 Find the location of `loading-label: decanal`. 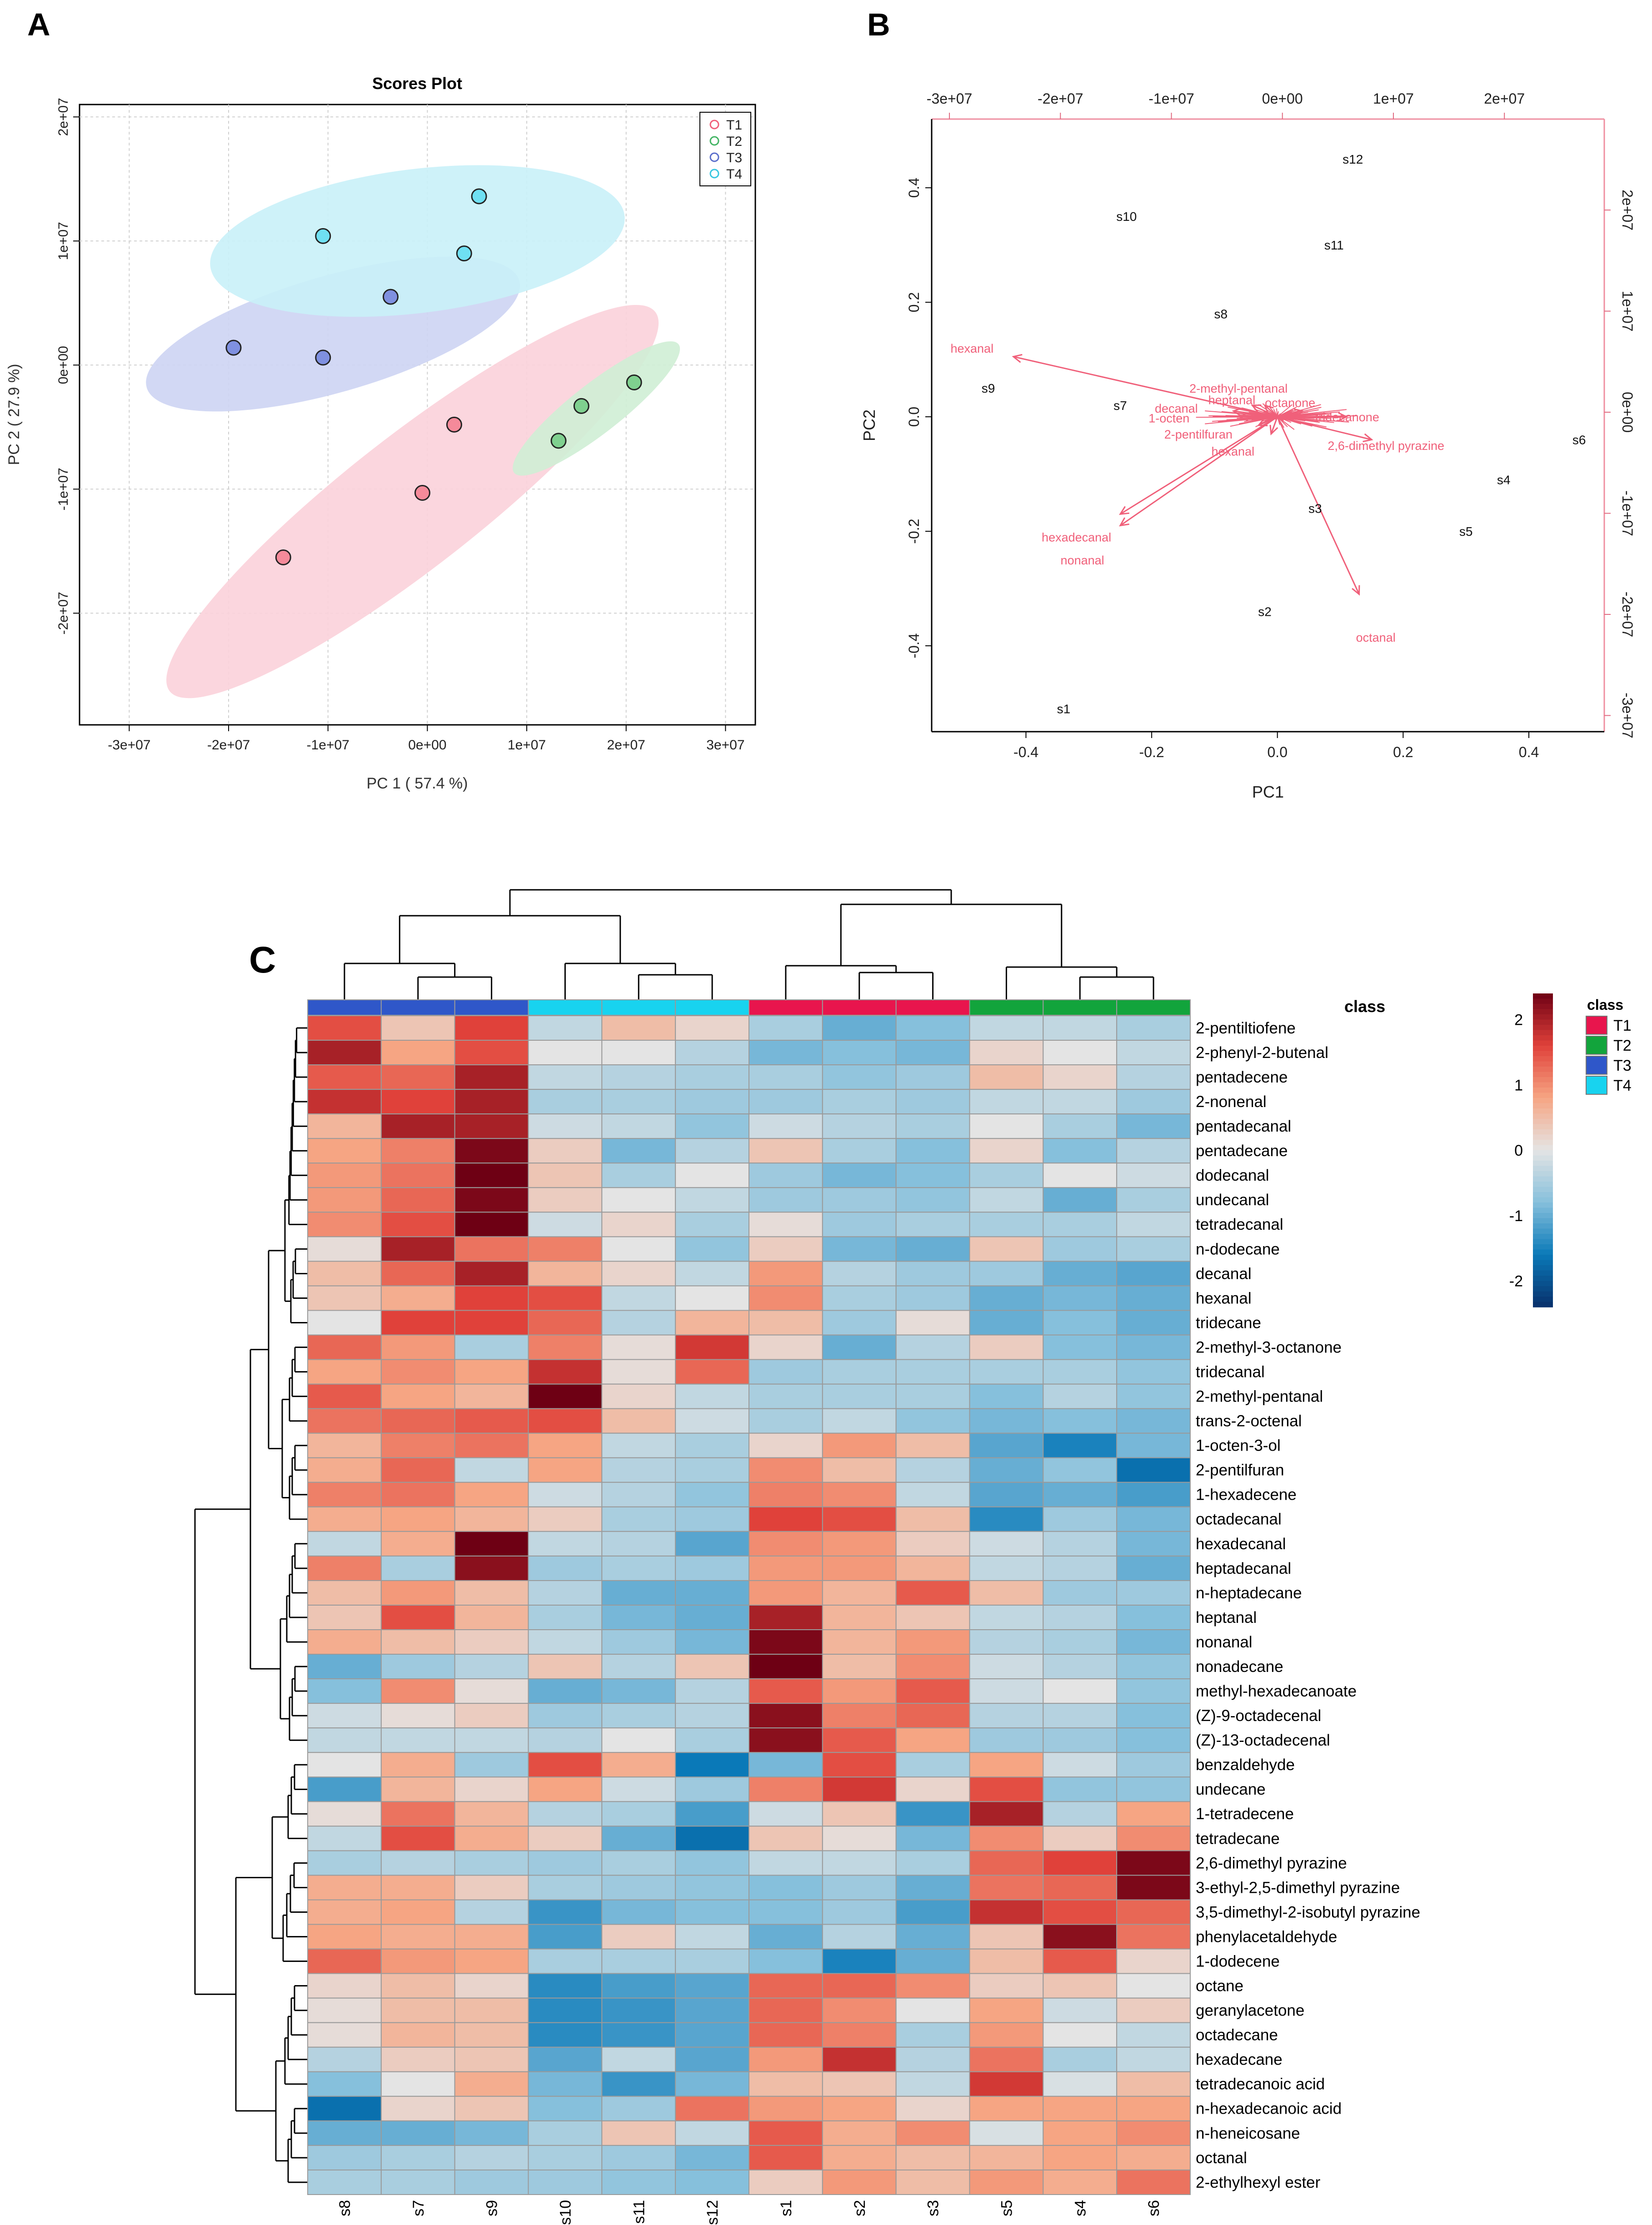

loading-label: decanal is located at coordinates (1176, 408).